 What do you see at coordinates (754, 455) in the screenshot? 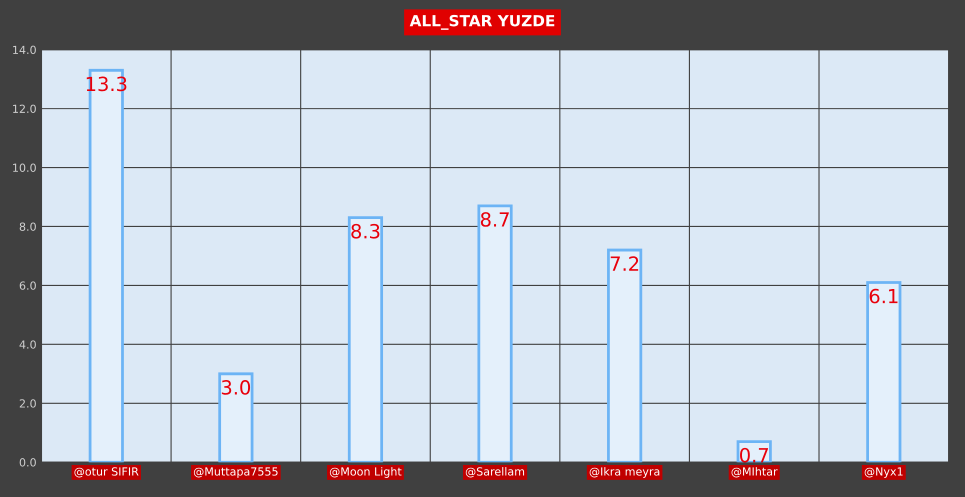
I see `data-label: 0.7` at bounding box center [754, 455].